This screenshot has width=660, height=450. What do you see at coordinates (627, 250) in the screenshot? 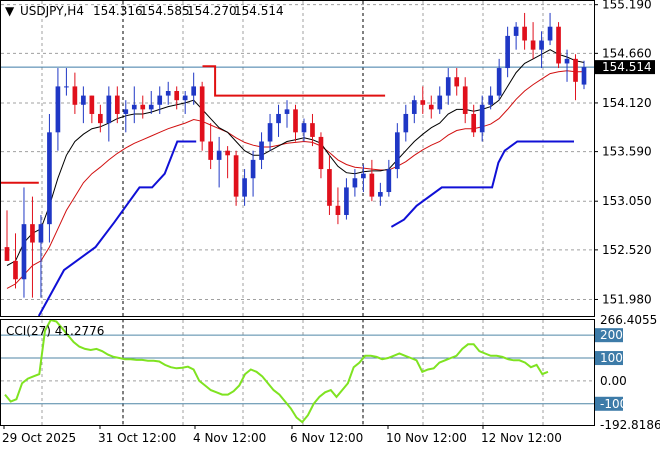
I see `price-tick-label: 152.520` at bounding box center [627, 250].